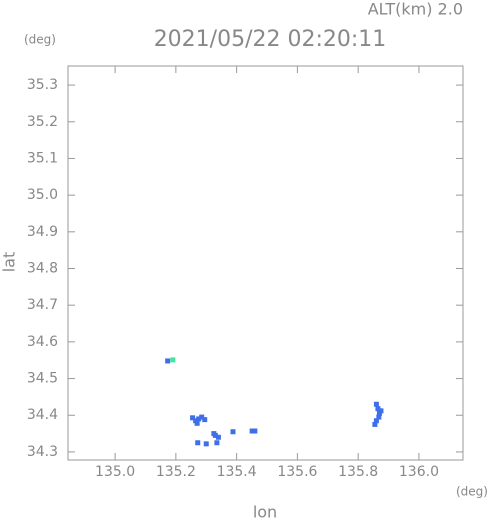 This screenshot has height=521, width=491. What do you see at coordinates (42, 195) in the screenshot?
I see `y-tick-label: 35.0` at bounding box center [42, 195].